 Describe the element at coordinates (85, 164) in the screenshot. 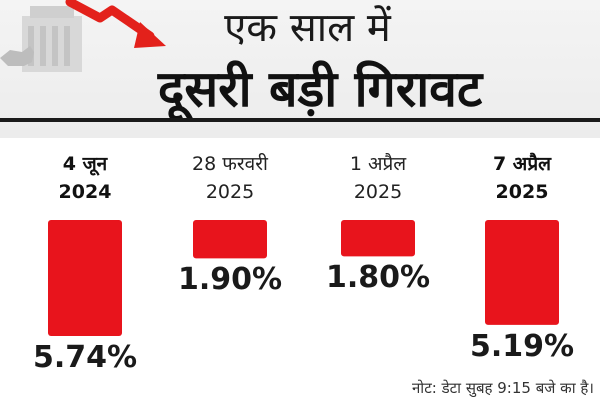

I see `category-date: 4 जून` at that location.